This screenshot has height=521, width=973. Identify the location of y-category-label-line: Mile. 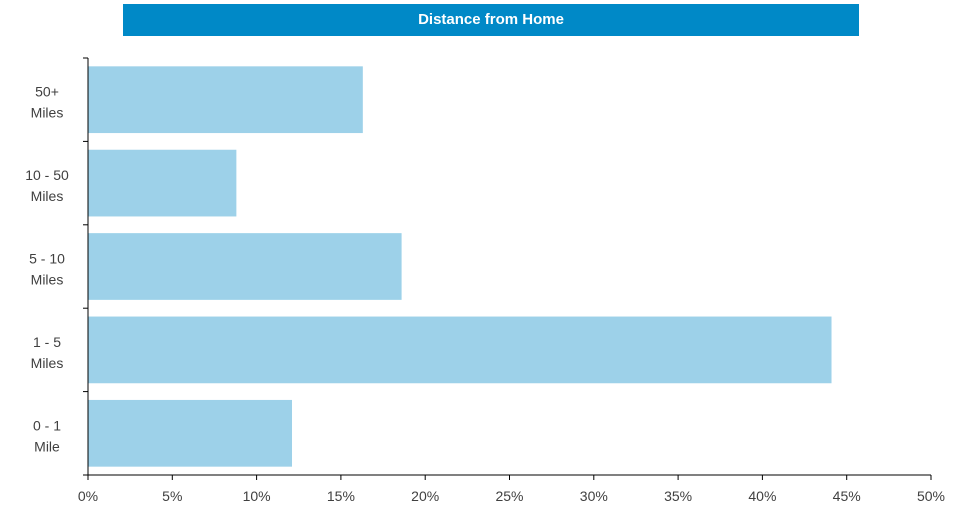
(47, 446).